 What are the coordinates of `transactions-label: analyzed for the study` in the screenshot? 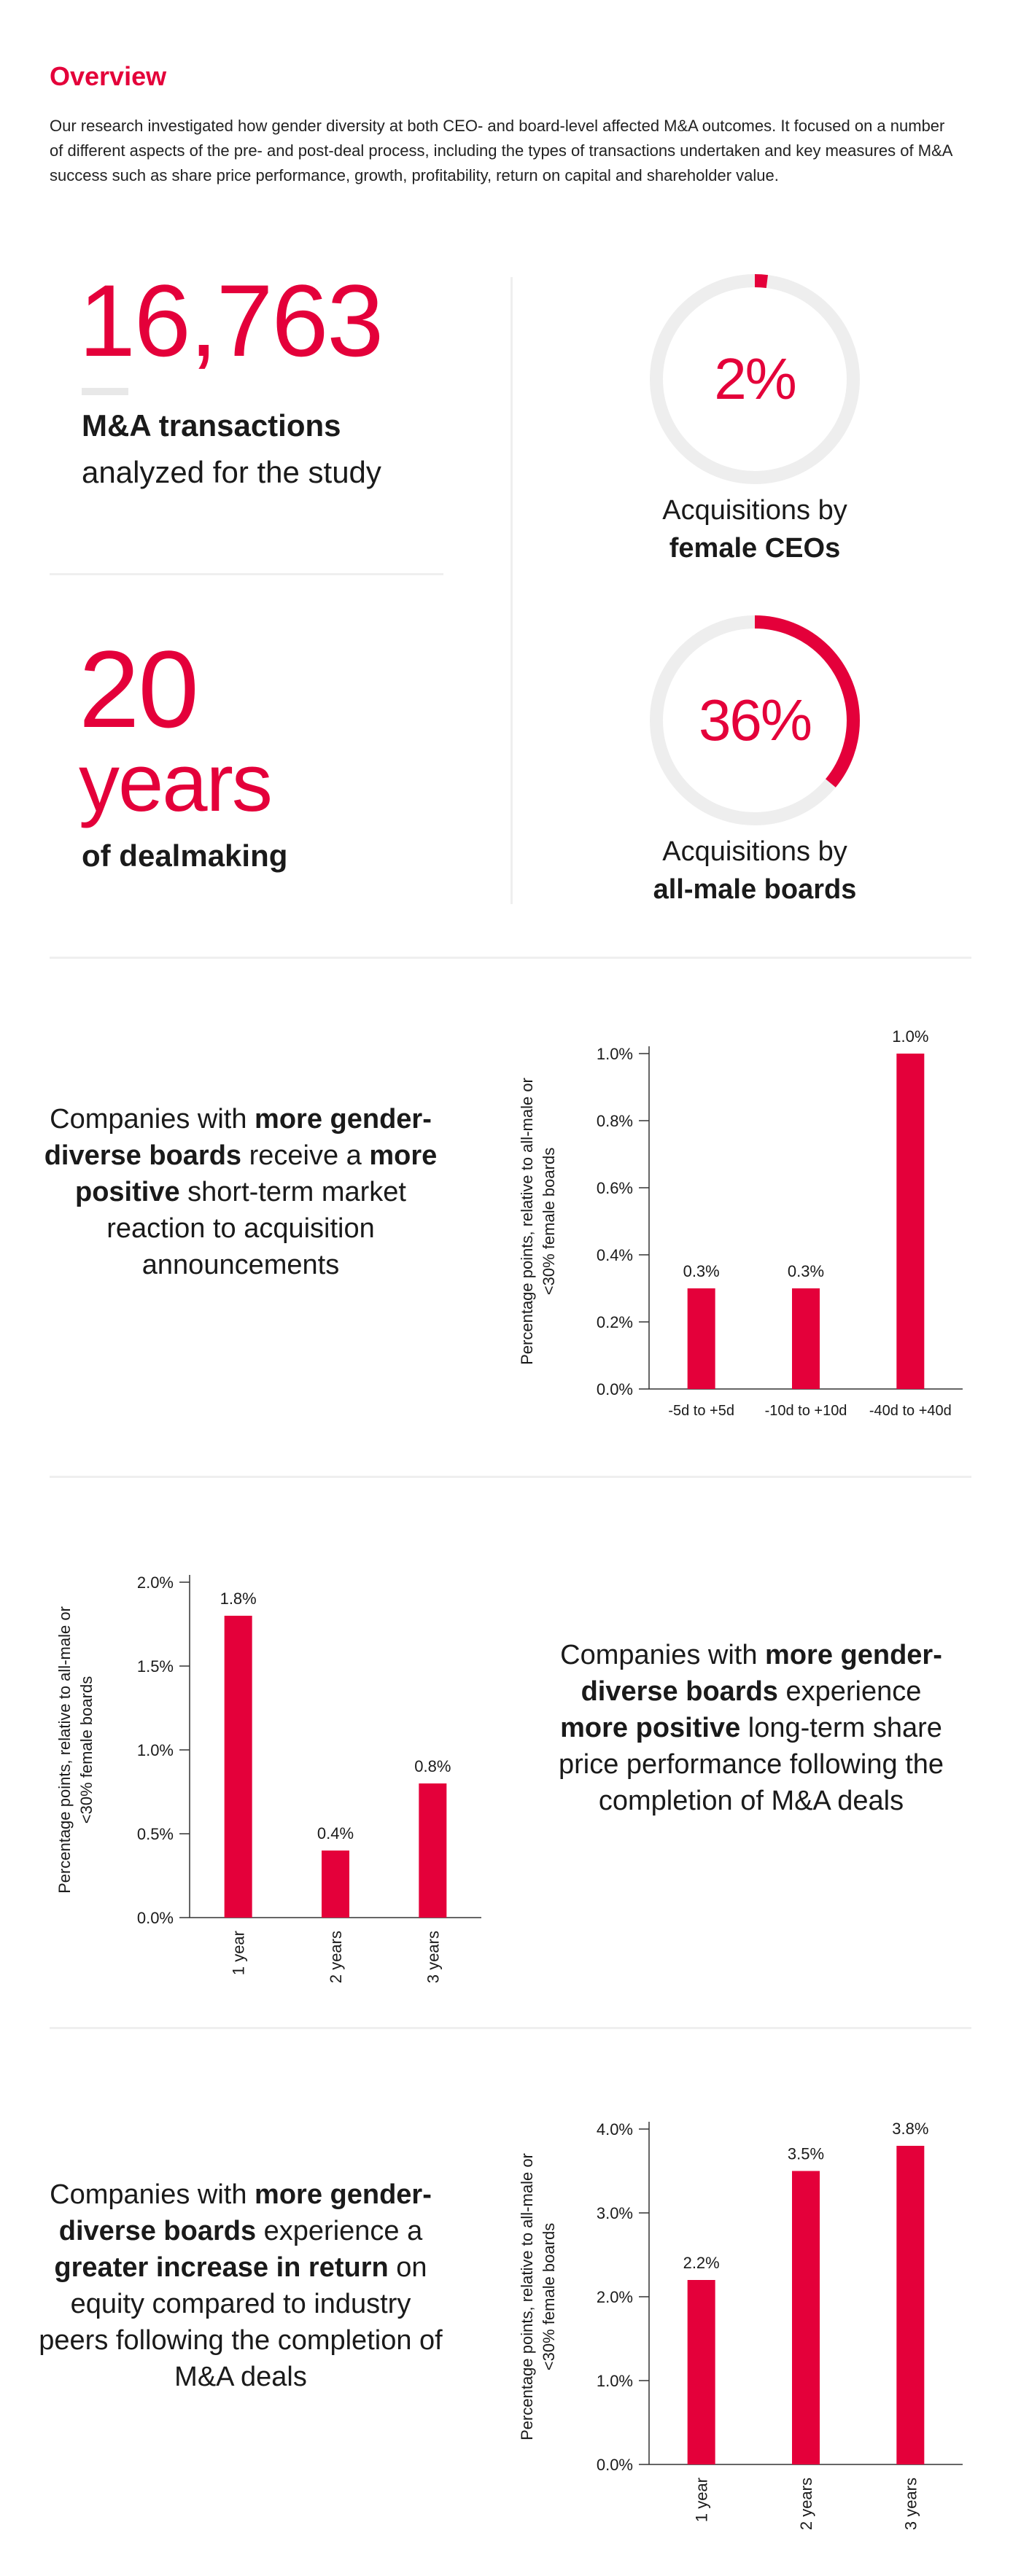 It's located at (231, 472).